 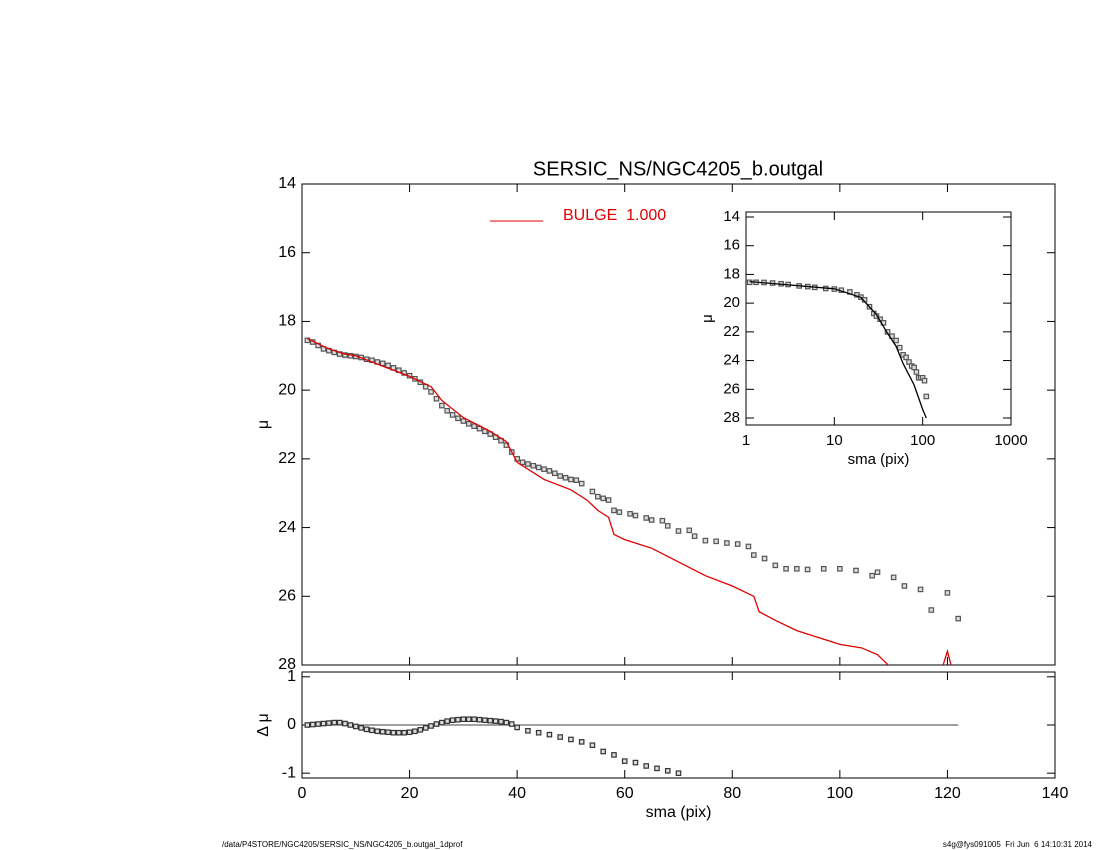 What do you see at coordinates (410, 793) in the screenshot?
I see `x-tick-label: 20` at bounding box center [410, 793].